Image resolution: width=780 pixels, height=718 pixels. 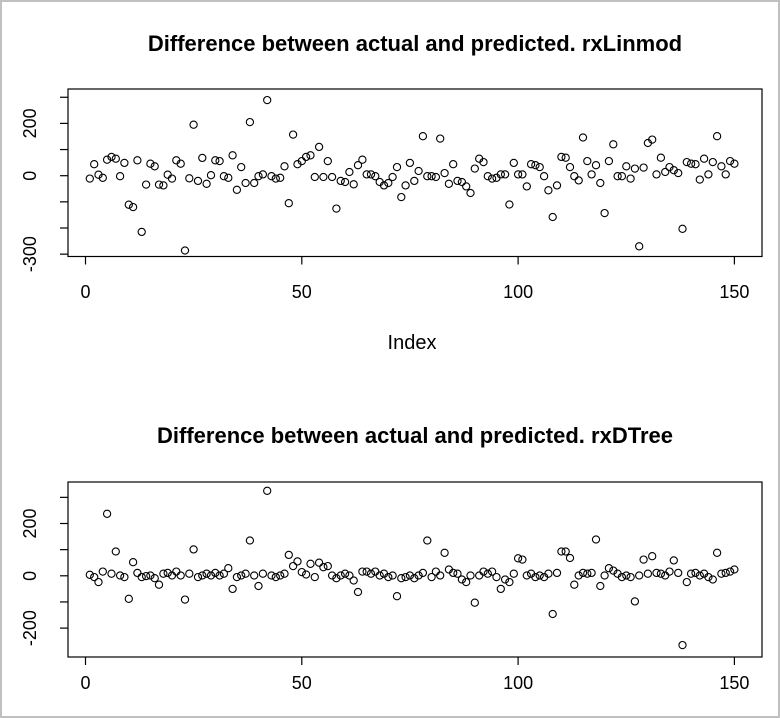 What do you see at coordinates (518, 292) in the screenshot?
I see `x-tick-label: 100` at bounding box center [518, 292].